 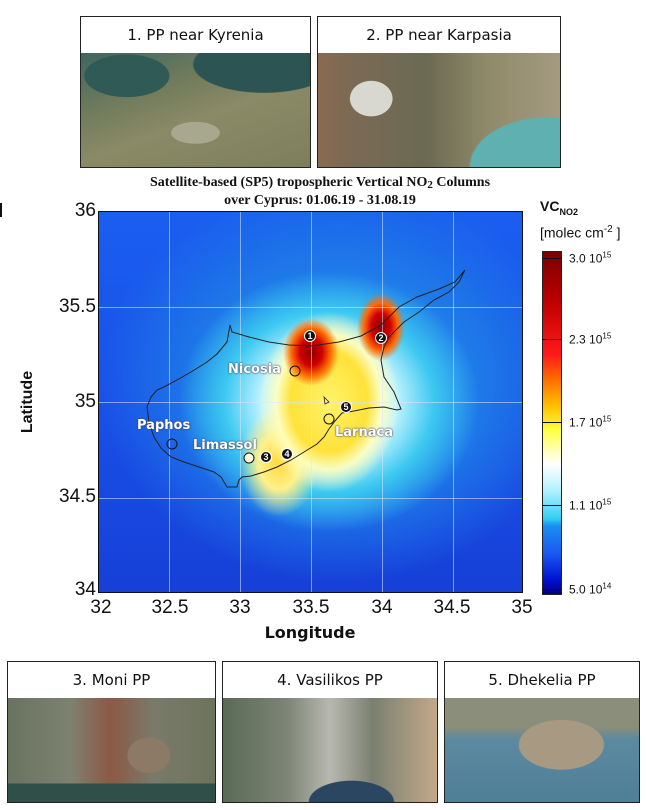 I want to click on city-label-limassol: Limassol, so click(x=225, y=445).